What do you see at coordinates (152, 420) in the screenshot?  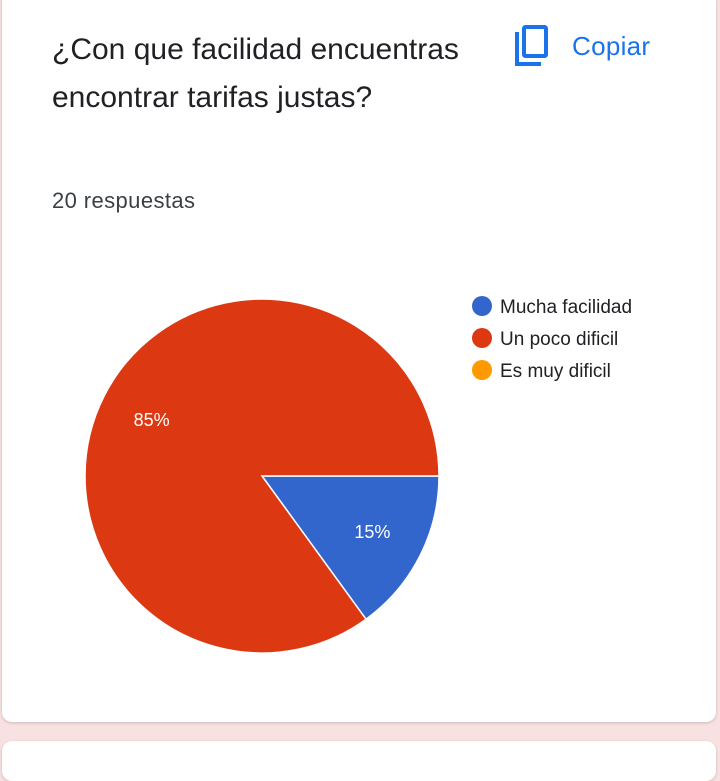 I see `slice-label-un-poco-dificil: 85%` at bounding box center [152, 420].